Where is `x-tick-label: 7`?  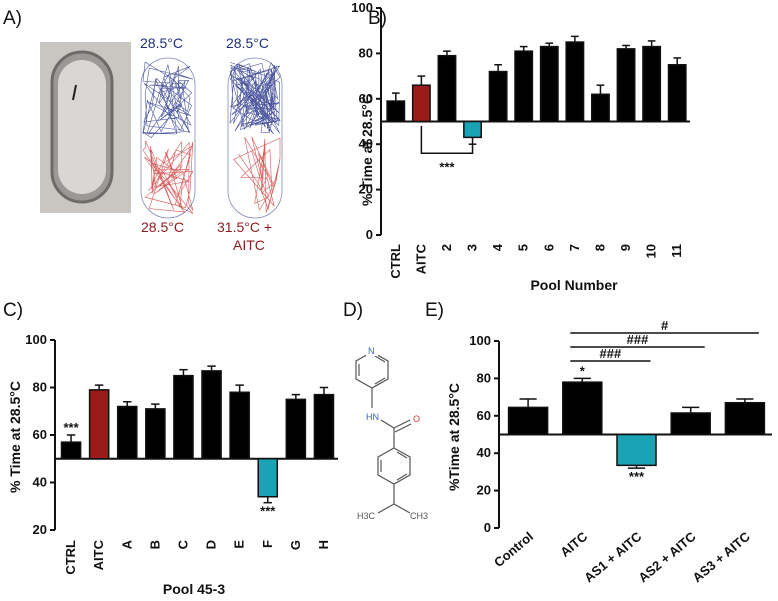
x-tick-label: 7 is located at coordinates (574, 247).